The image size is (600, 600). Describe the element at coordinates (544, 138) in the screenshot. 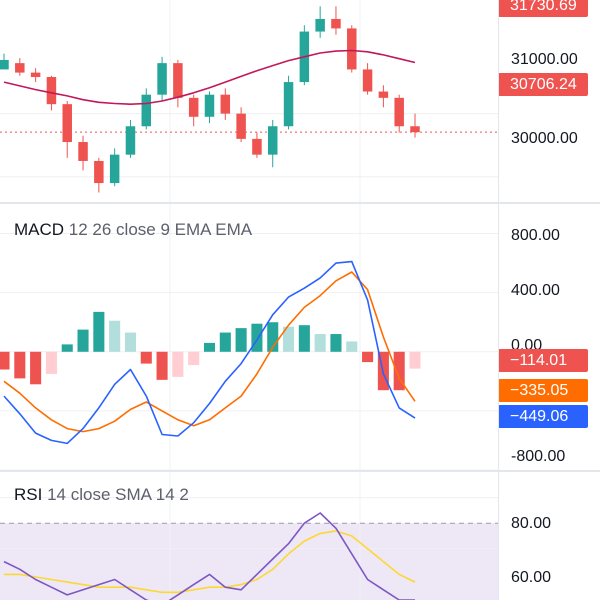

I see `price-tick-30000: 30000.00` at that location.